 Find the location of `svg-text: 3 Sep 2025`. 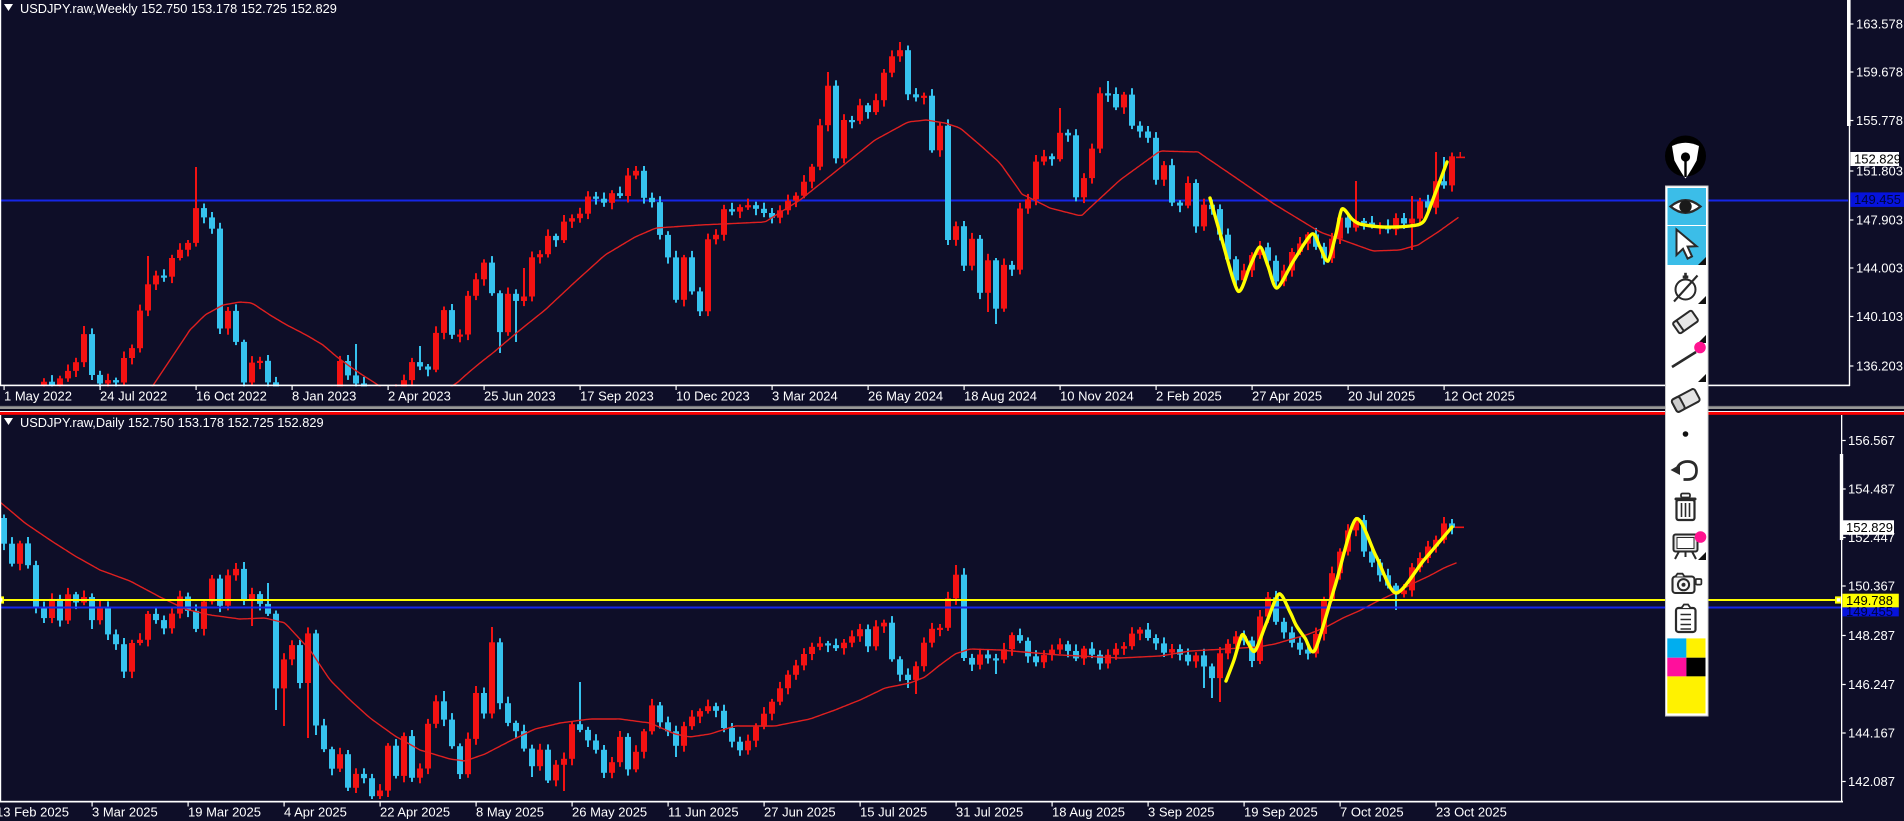

svg-text: 3 Sep 2025 is located at coordinates (1181, 812).